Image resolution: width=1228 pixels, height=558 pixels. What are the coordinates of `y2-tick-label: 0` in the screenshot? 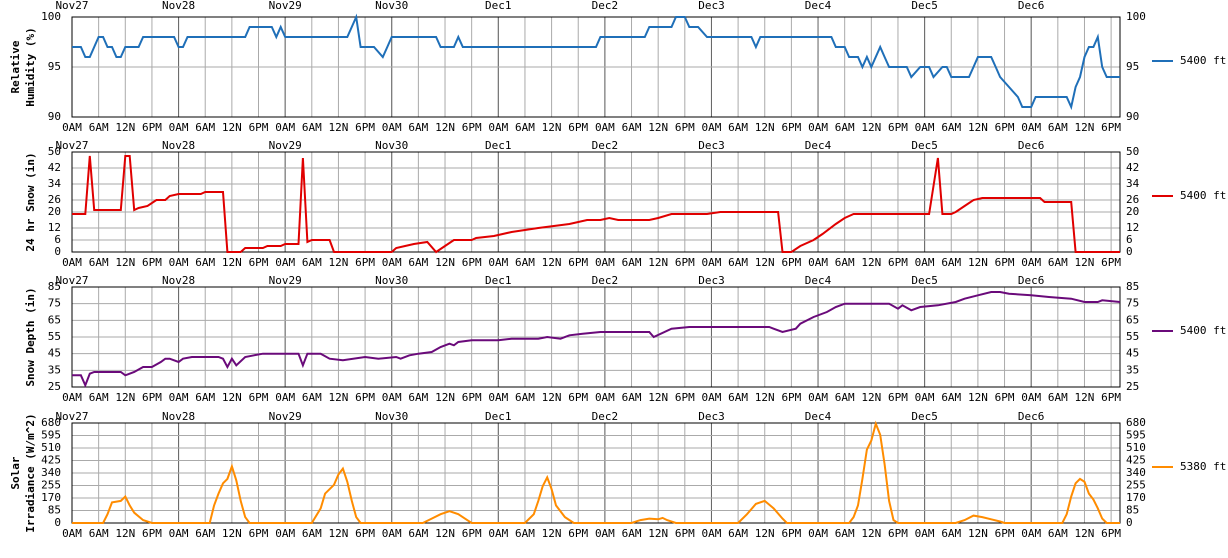 It's located at (1129, 251).